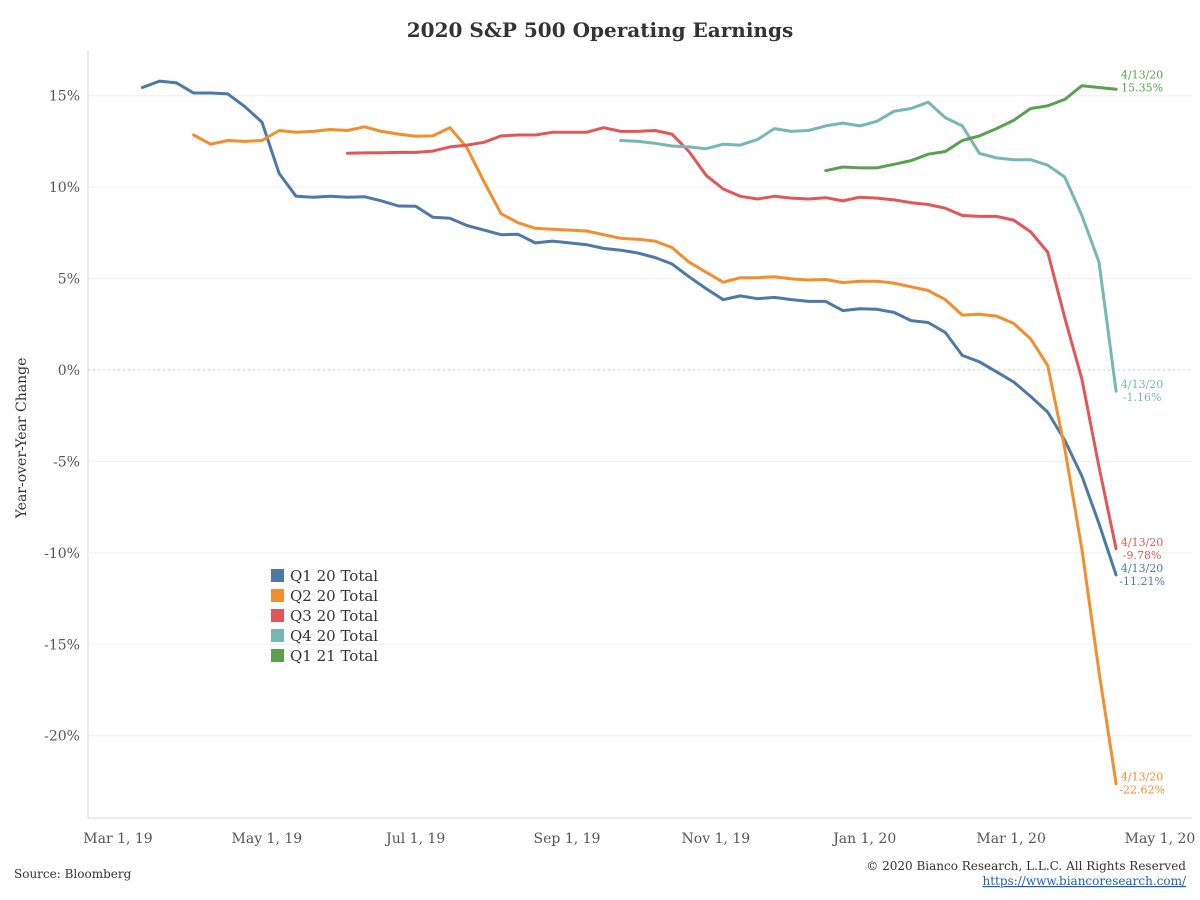  I want to click on end-label-value: 15.35%, so click(1142, 87).